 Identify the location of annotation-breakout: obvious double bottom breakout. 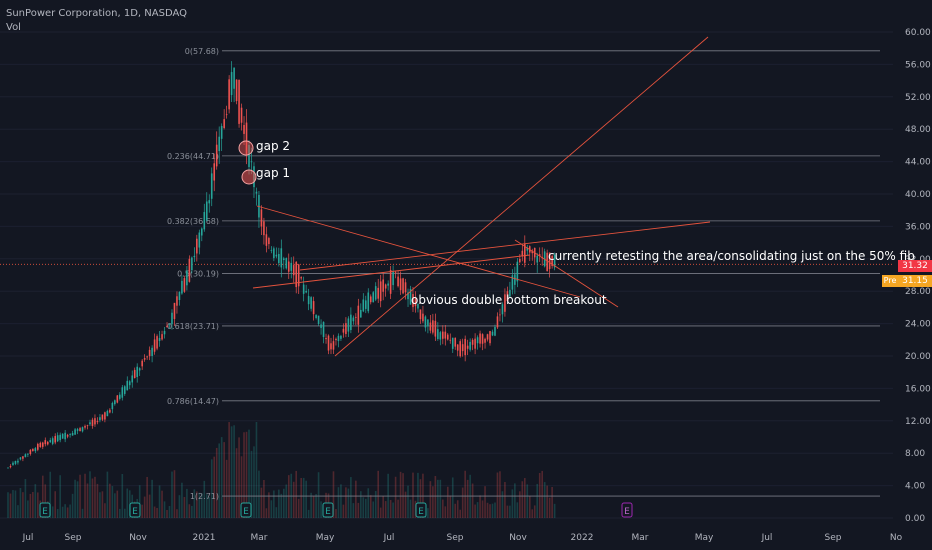
(509, 300).